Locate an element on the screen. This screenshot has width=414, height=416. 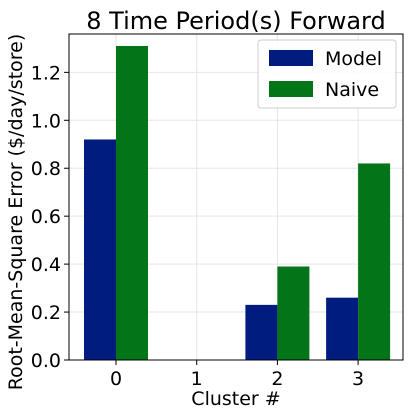
legend-swatch-model is located at coordinates (291, 58).